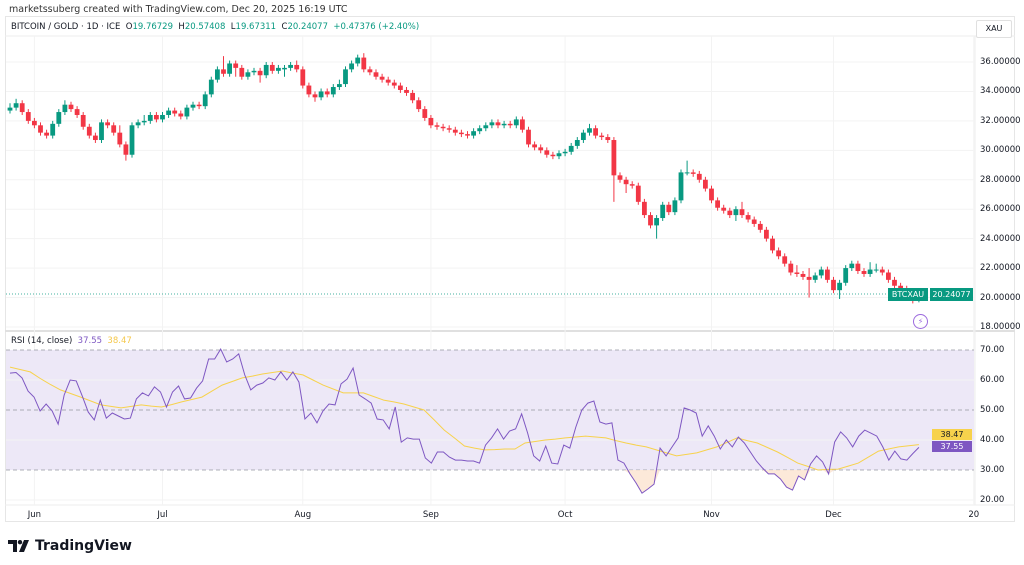  What do you see at coordinates (42, 341) in the screenshot?
I see `rsi-title: RSI (14, close)` at bounding box center [42, 341].